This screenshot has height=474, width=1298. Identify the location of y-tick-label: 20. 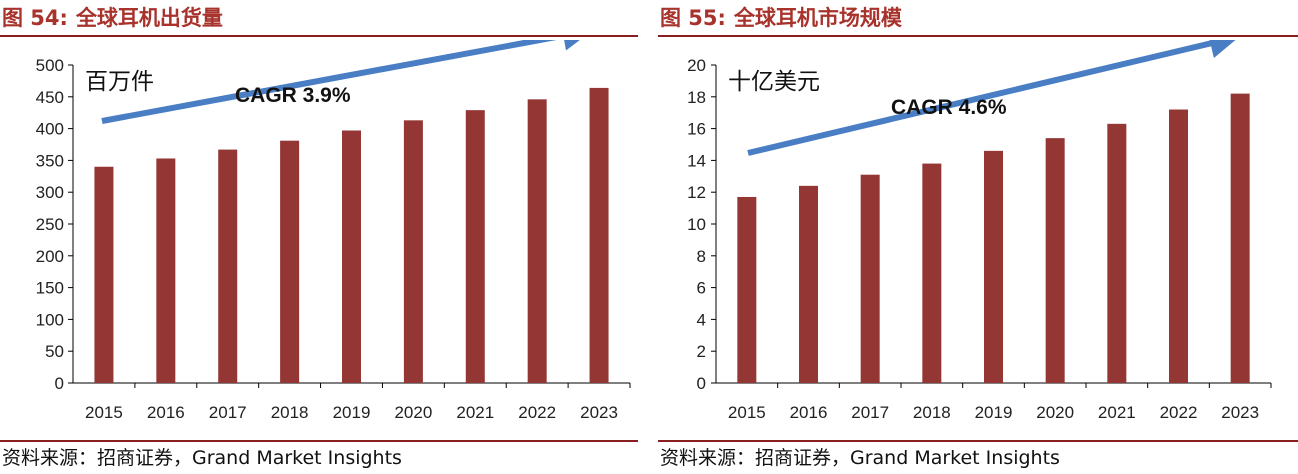
(696, 65).